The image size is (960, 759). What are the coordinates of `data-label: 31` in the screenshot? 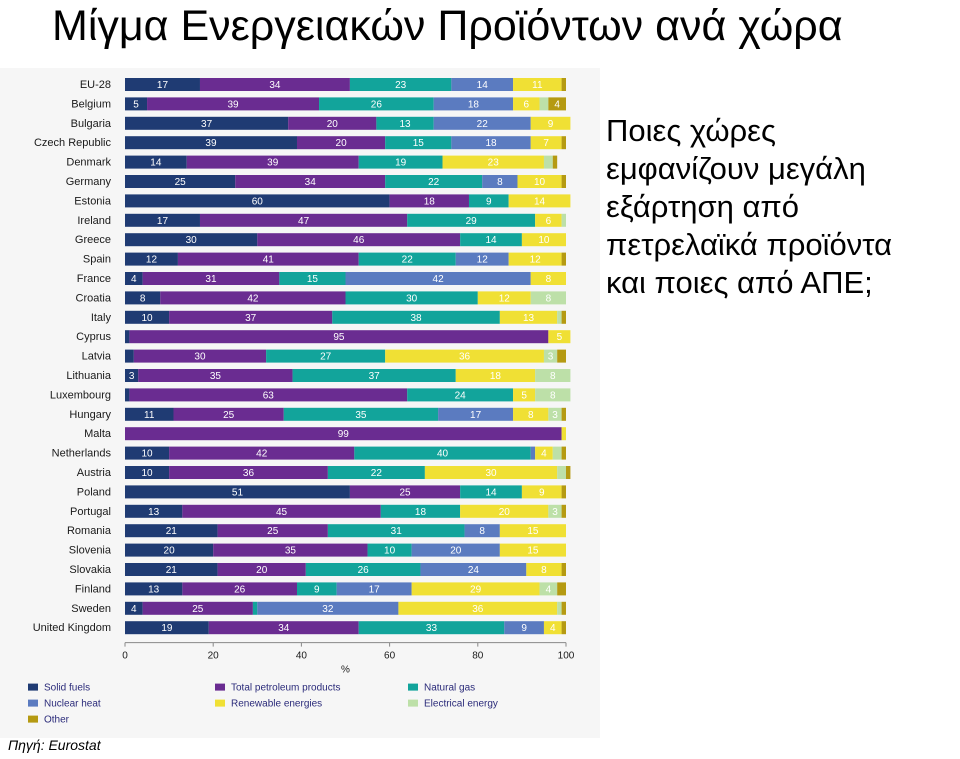 It's located at (211, 279).